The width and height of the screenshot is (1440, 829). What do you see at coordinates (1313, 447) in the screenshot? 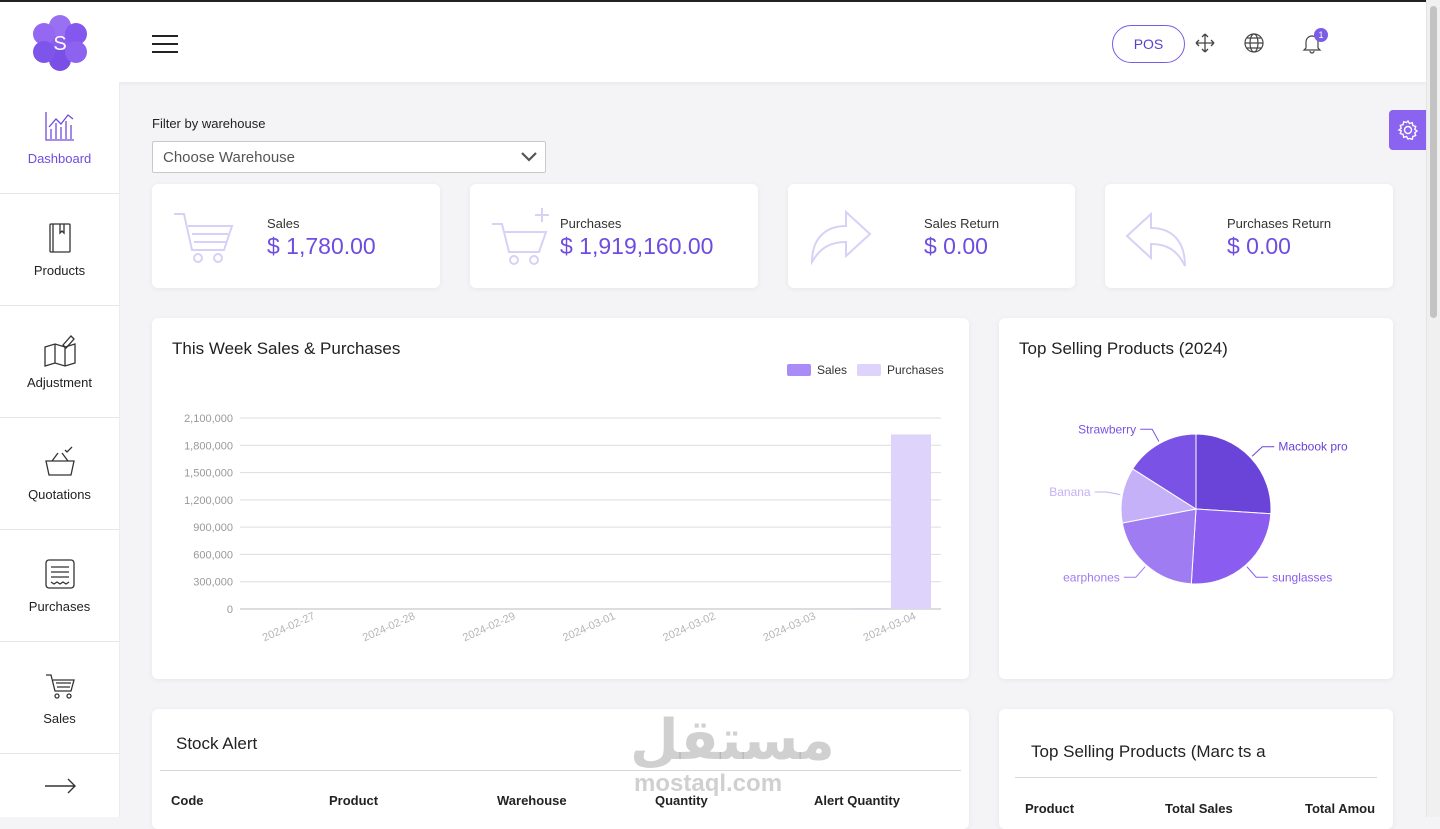
I see `pie-label: Macbook pro` at bounding box center [1313, 447].